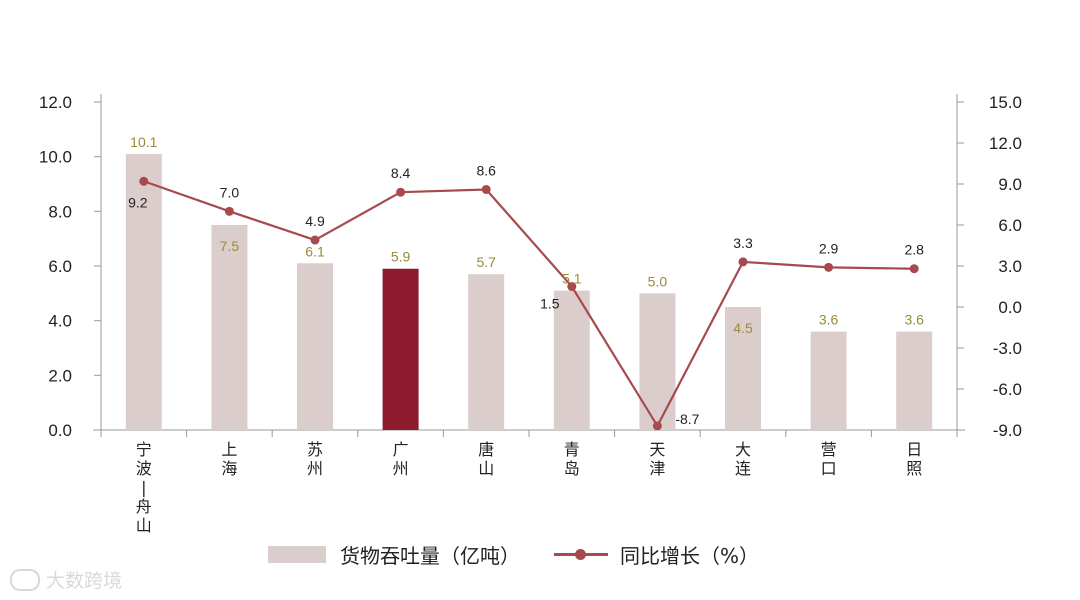 The height and width of the screenshot is (600, 1080). Describe the element at coordinates (914, 459) in the screenshot. I see `category-label: 日照` at that location.